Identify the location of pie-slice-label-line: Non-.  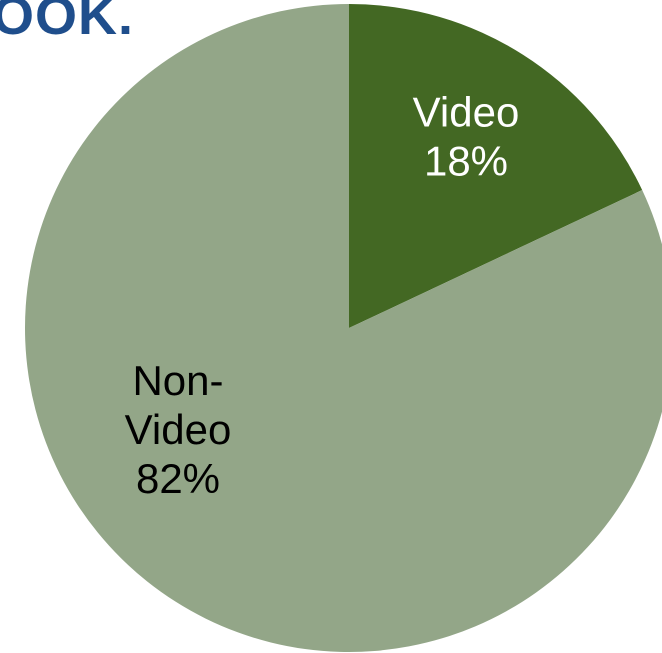
(177, 380).